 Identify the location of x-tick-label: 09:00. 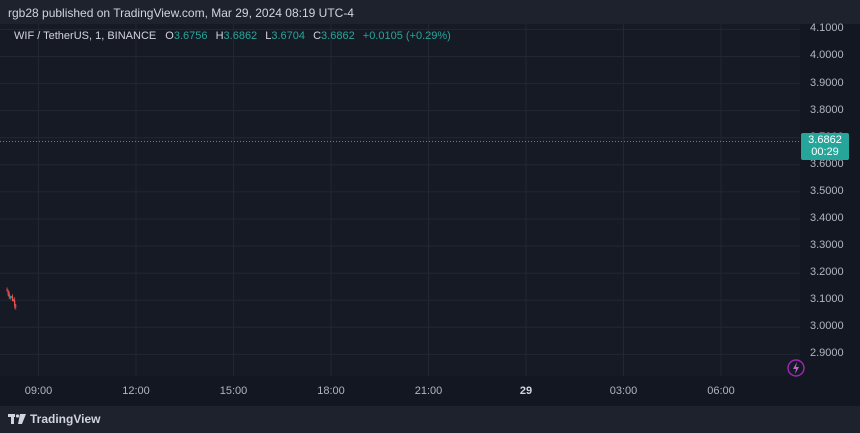
(38, 391).